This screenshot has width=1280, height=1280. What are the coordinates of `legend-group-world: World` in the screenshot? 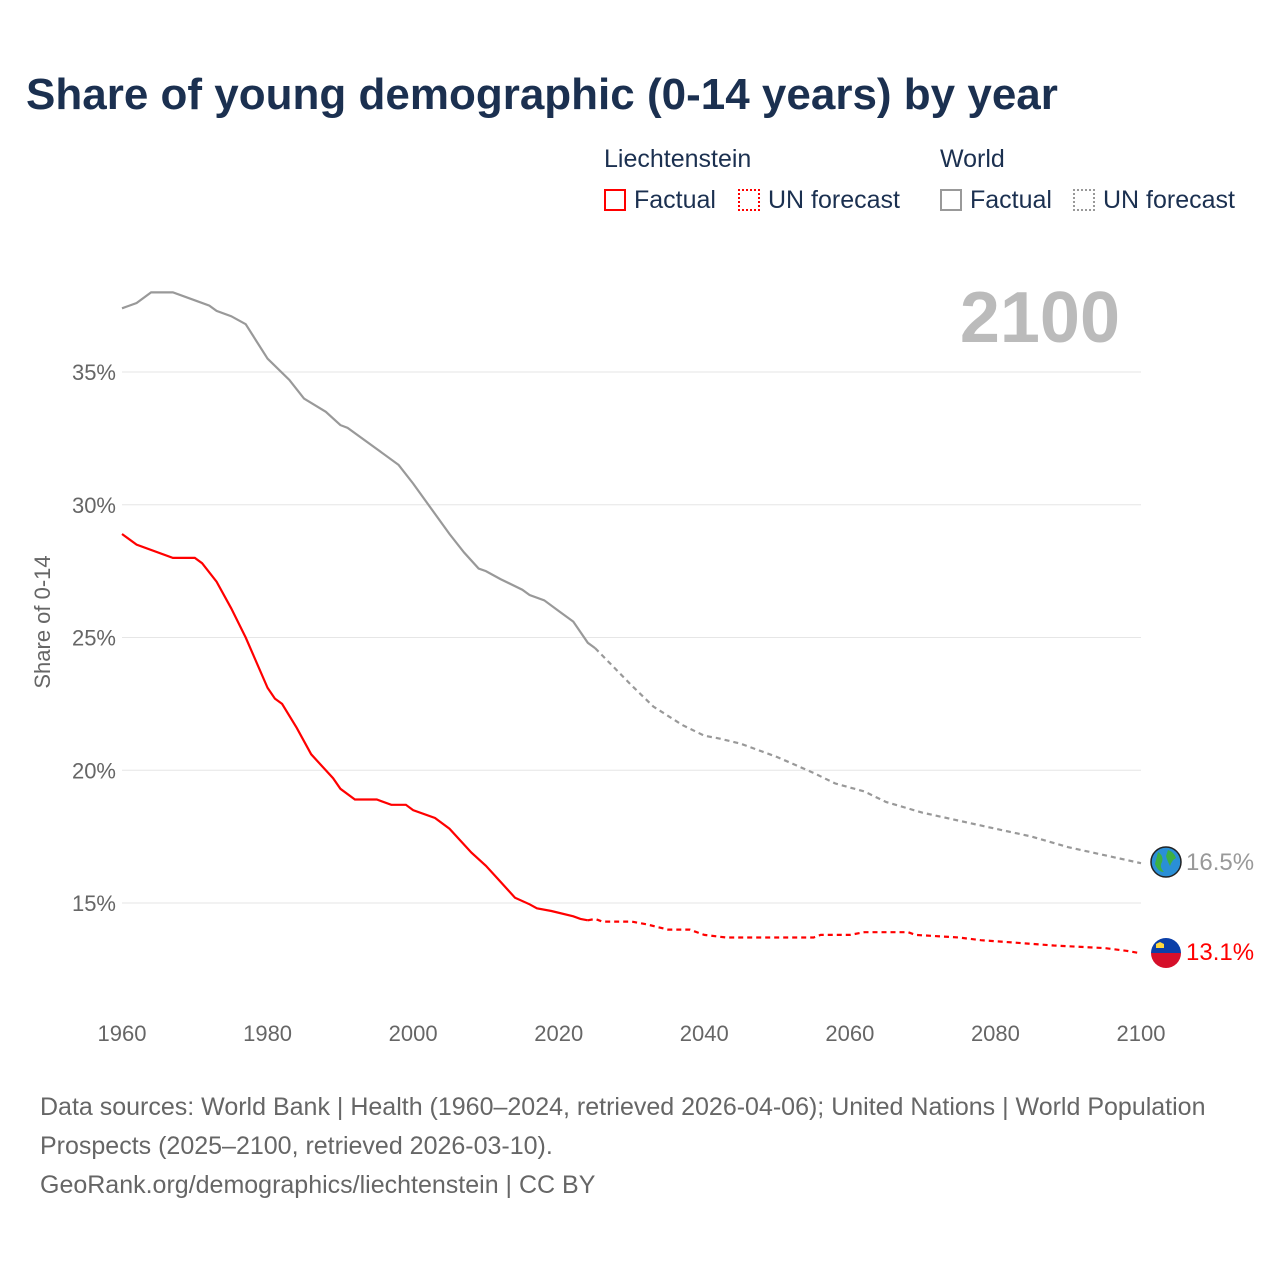 It's located at (972, 159).